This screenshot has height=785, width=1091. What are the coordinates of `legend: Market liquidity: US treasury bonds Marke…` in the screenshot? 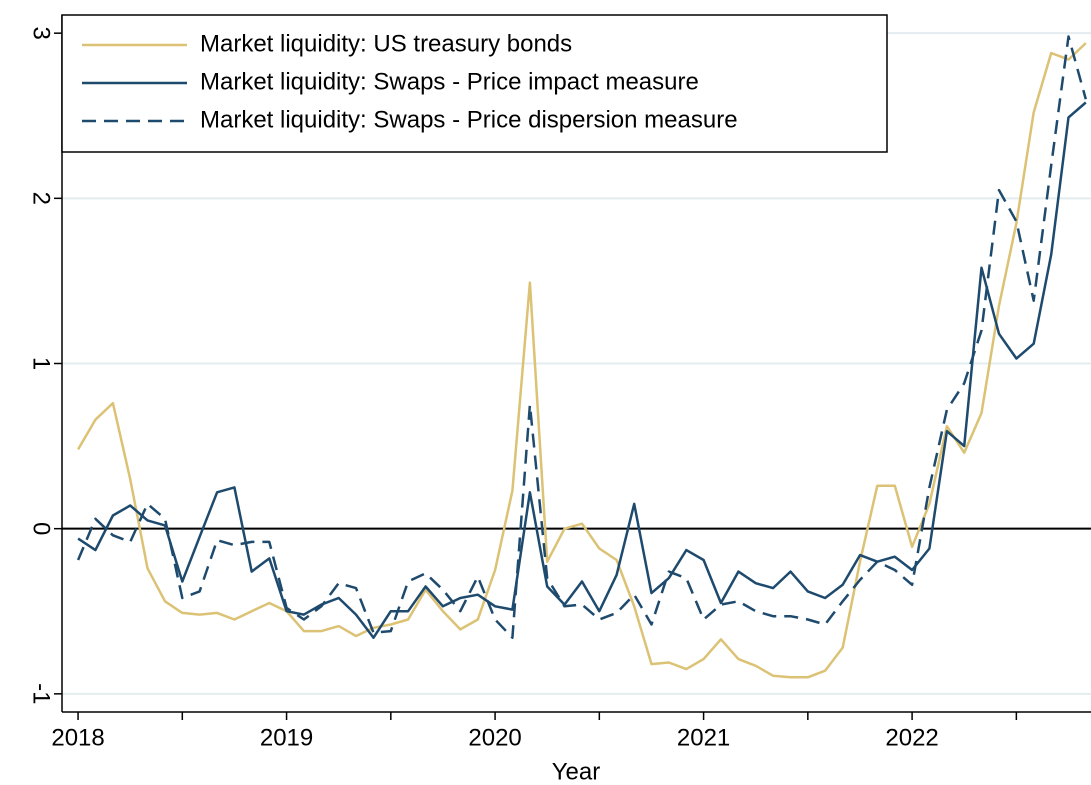 It's located at (474, 83).